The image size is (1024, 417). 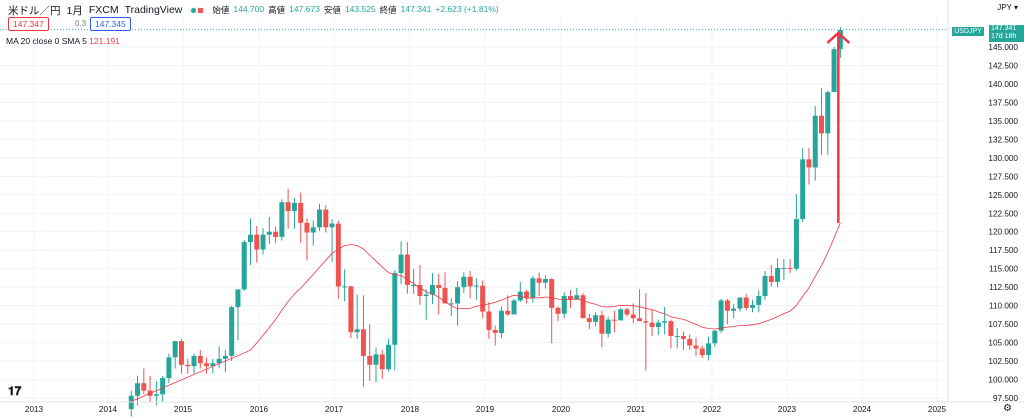 What do you see at coordinates (34, 10) in the screenshot?
I see `symbol-label: 米ドル／円` at bounding box center [34, 10].